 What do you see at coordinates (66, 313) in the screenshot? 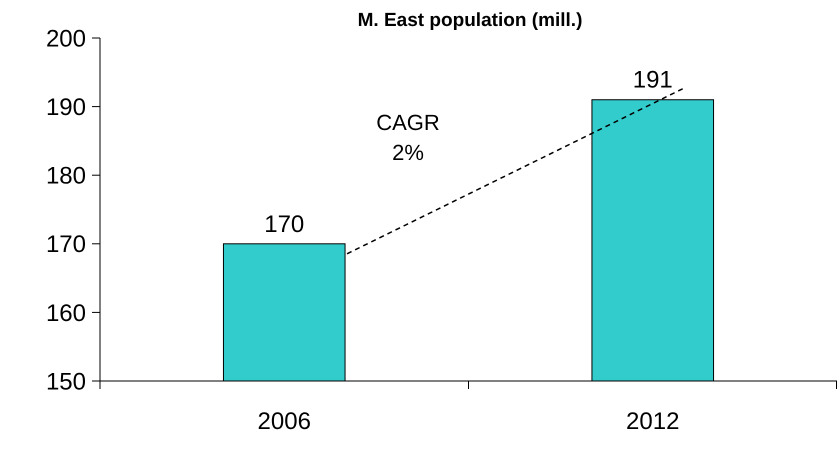
I see `y-tick-label: 160` at bounding box center [66, 313].